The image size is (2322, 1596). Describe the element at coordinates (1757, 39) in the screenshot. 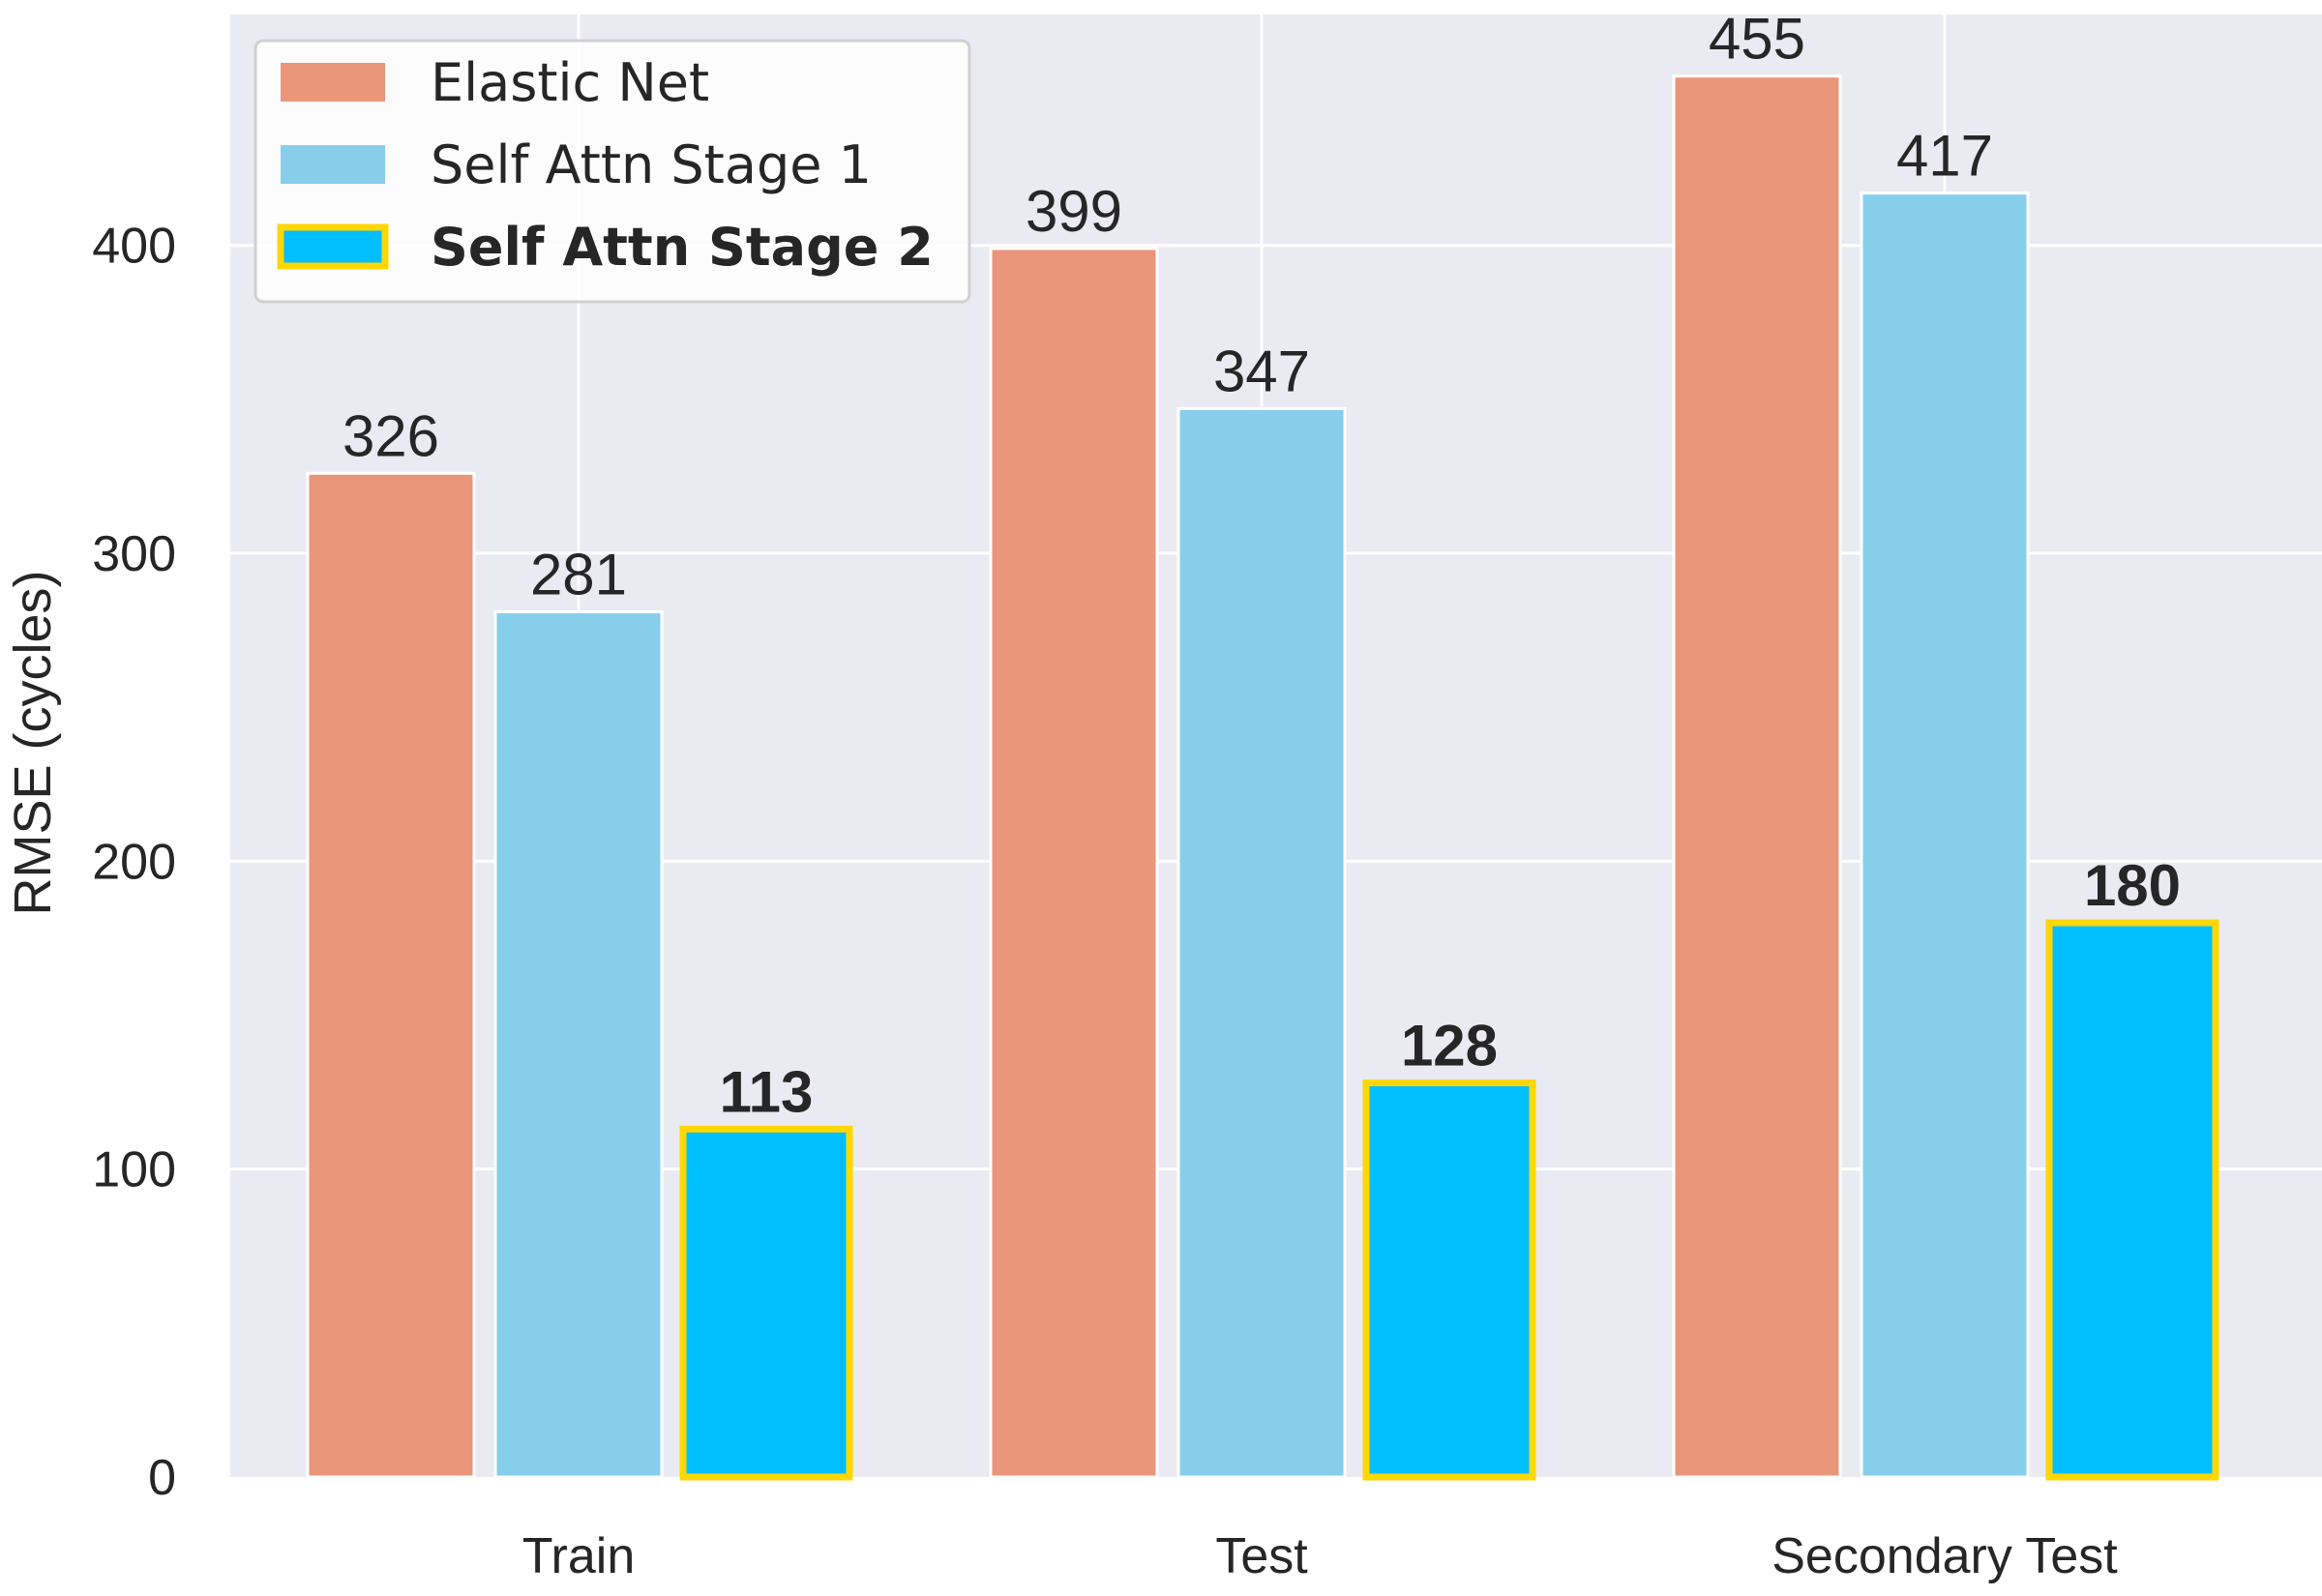

I see `bar-value-label: 455` at that location.